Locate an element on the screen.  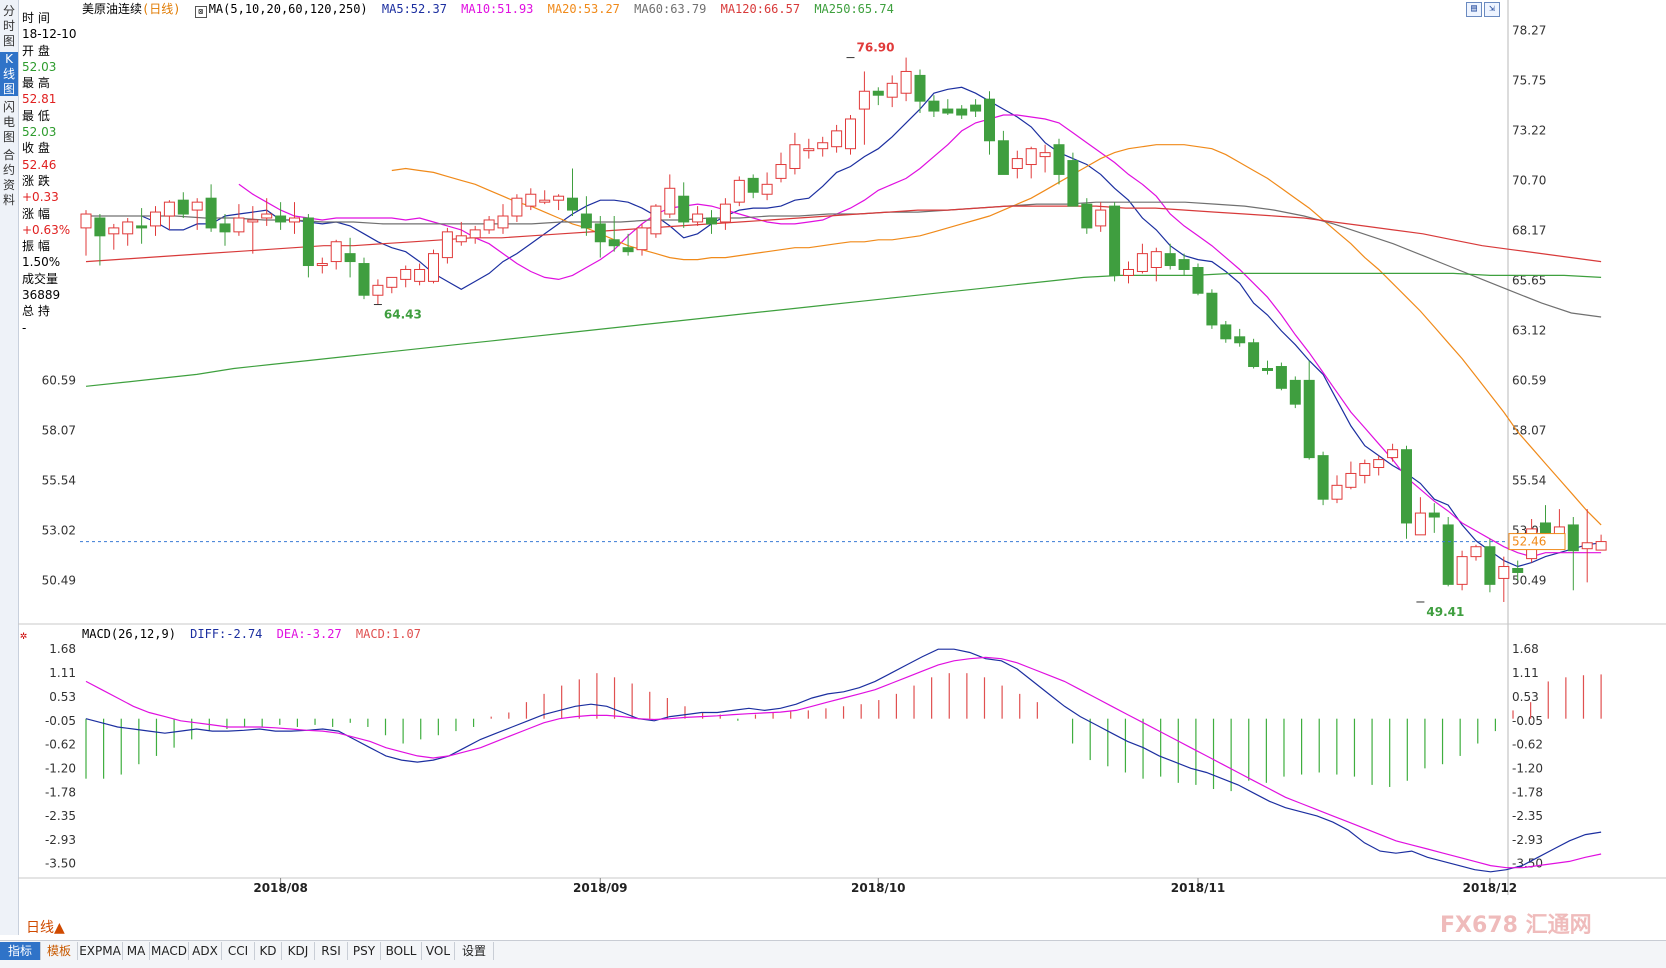
macd-tick-label-right: 1.11 is located at coordinates (1525, 673).